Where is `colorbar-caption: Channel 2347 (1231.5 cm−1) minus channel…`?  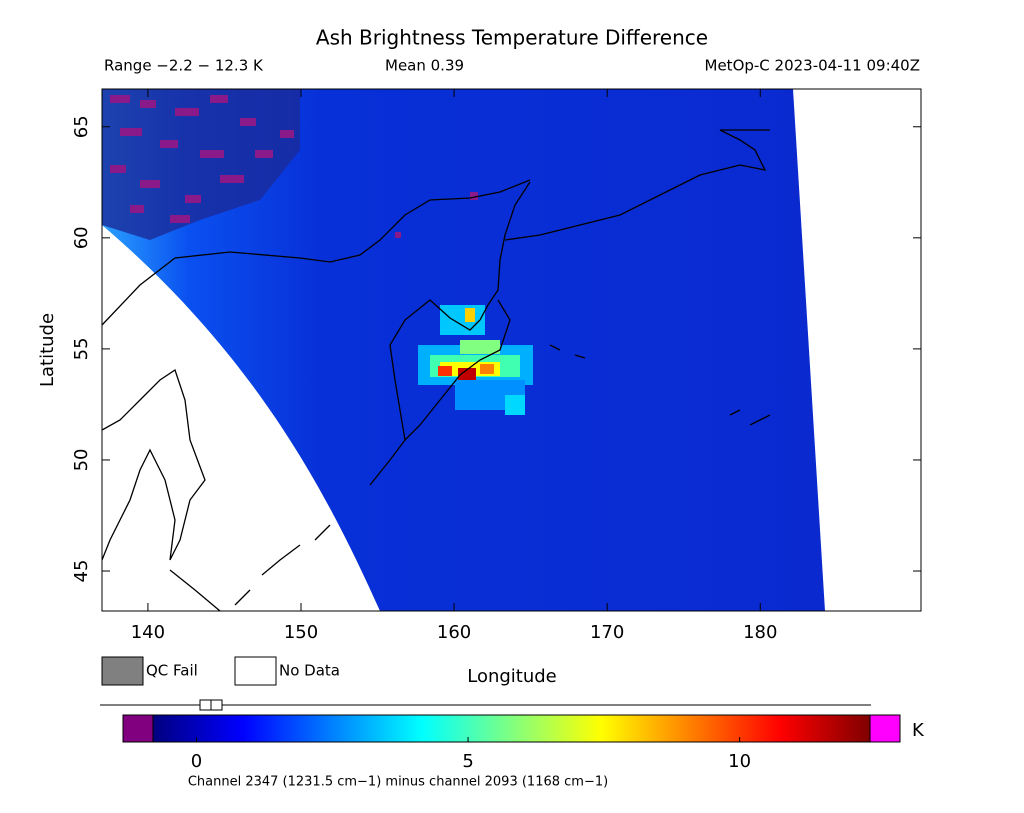 colorbar-caption: Channel 2347 (1231.5 cm−1) minus channel… is located at coordinates (398, 782).